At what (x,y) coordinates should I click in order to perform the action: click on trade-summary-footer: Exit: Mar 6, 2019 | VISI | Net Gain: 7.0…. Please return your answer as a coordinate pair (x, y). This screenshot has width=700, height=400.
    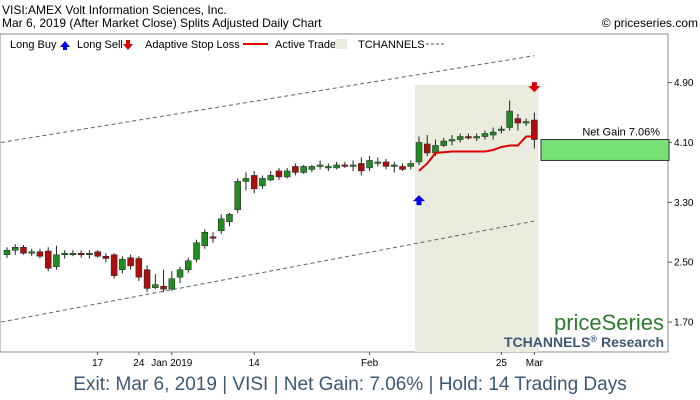
    Looking at the image, I should click on (350, 384).